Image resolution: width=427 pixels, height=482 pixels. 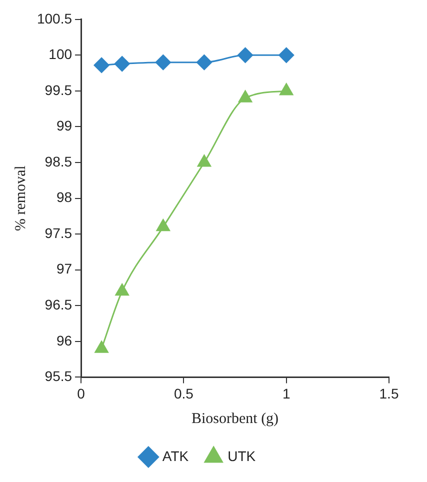 I want to click on y-tick-label: 98, so click(x=64, y=197).